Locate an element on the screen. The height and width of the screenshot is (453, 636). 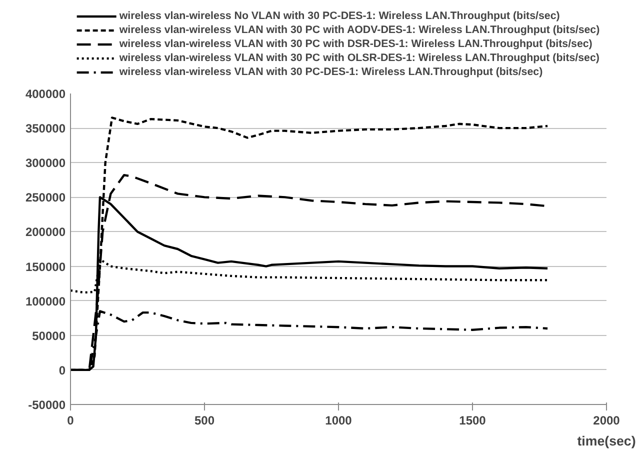
x-tick-label: 500 is located at coordinates (204, 421).